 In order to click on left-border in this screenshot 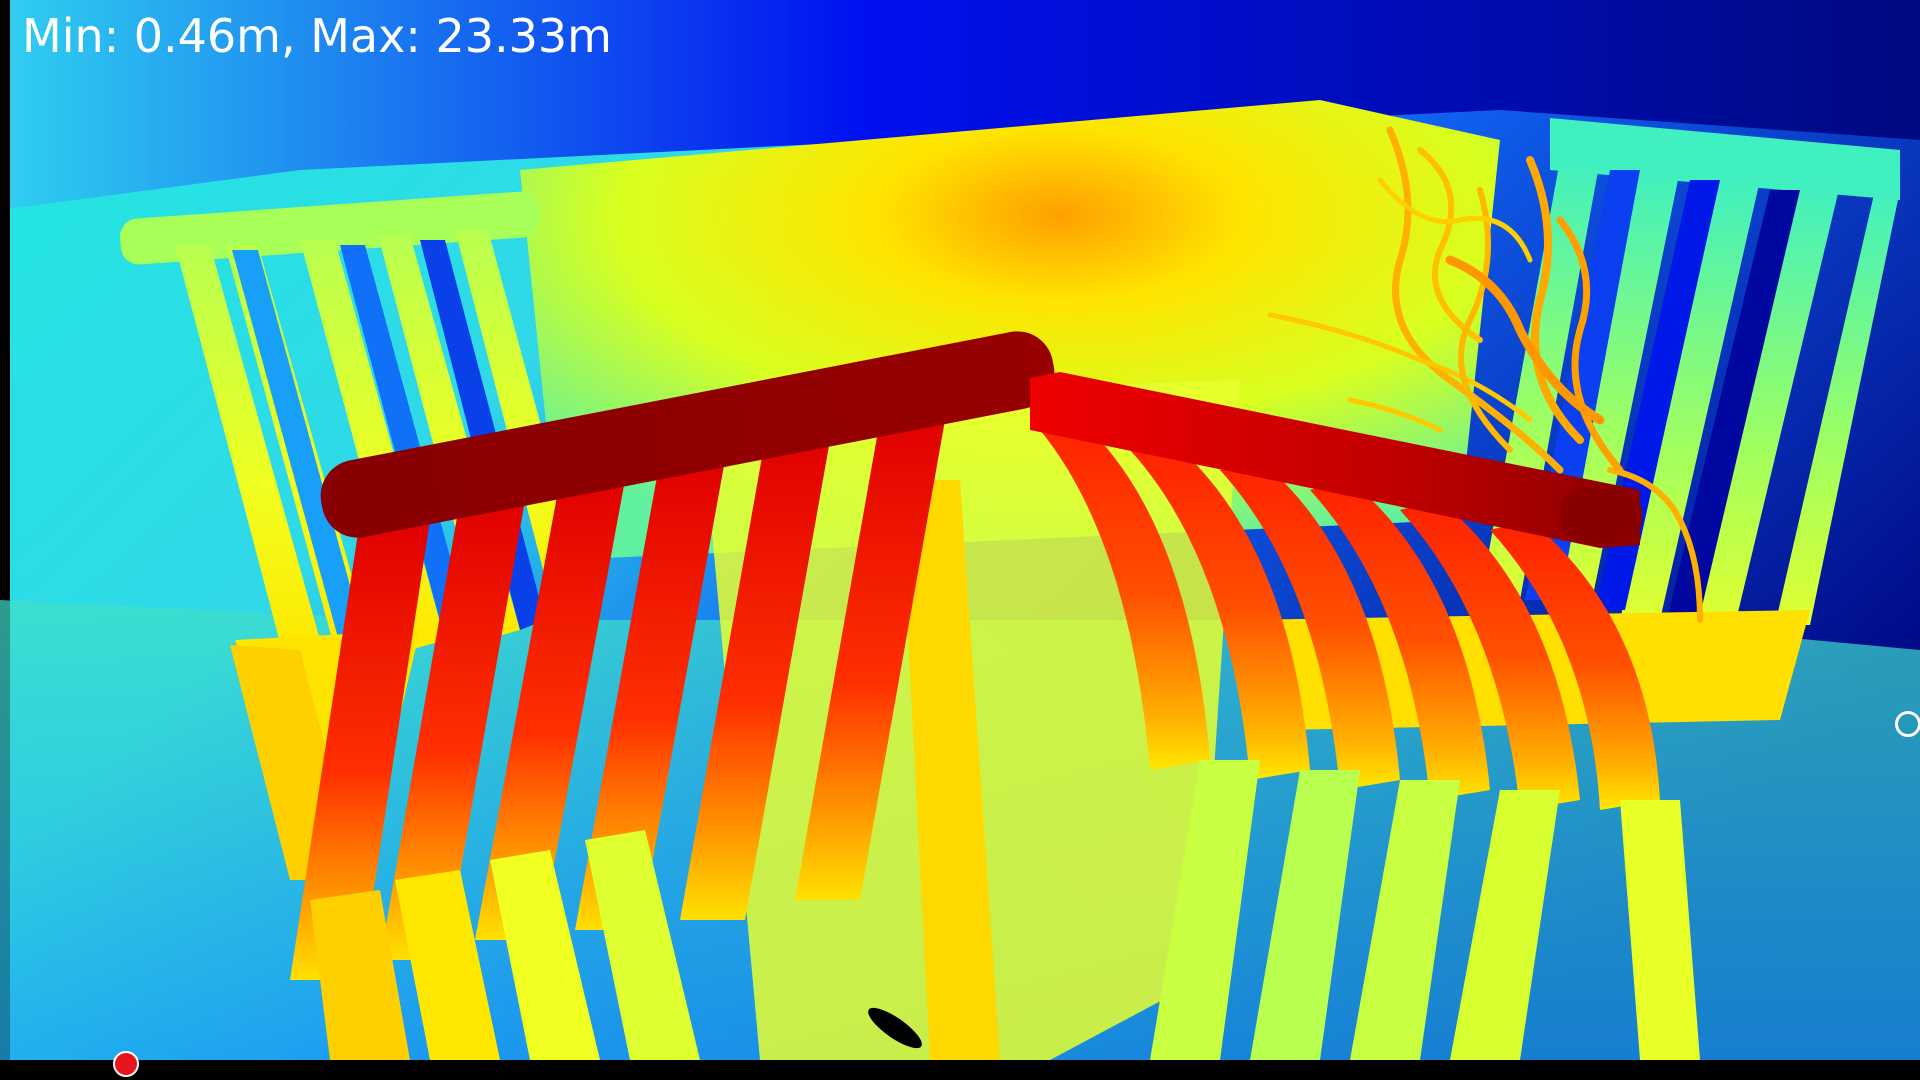, I will do `click(5, 540)`.